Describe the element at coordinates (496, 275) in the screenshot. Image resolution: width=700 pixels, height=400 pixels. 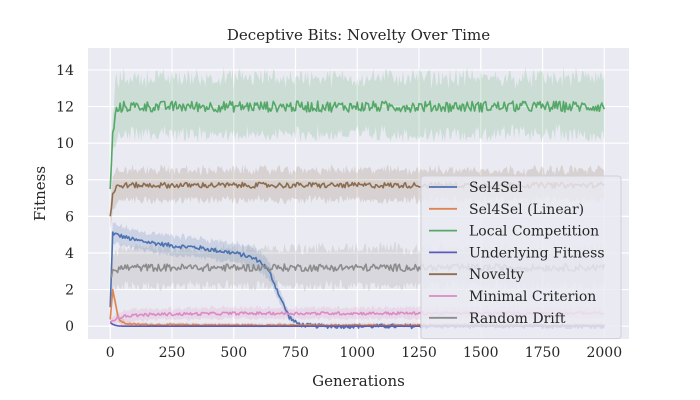
I see `legend-entry: Novelty` at that location.